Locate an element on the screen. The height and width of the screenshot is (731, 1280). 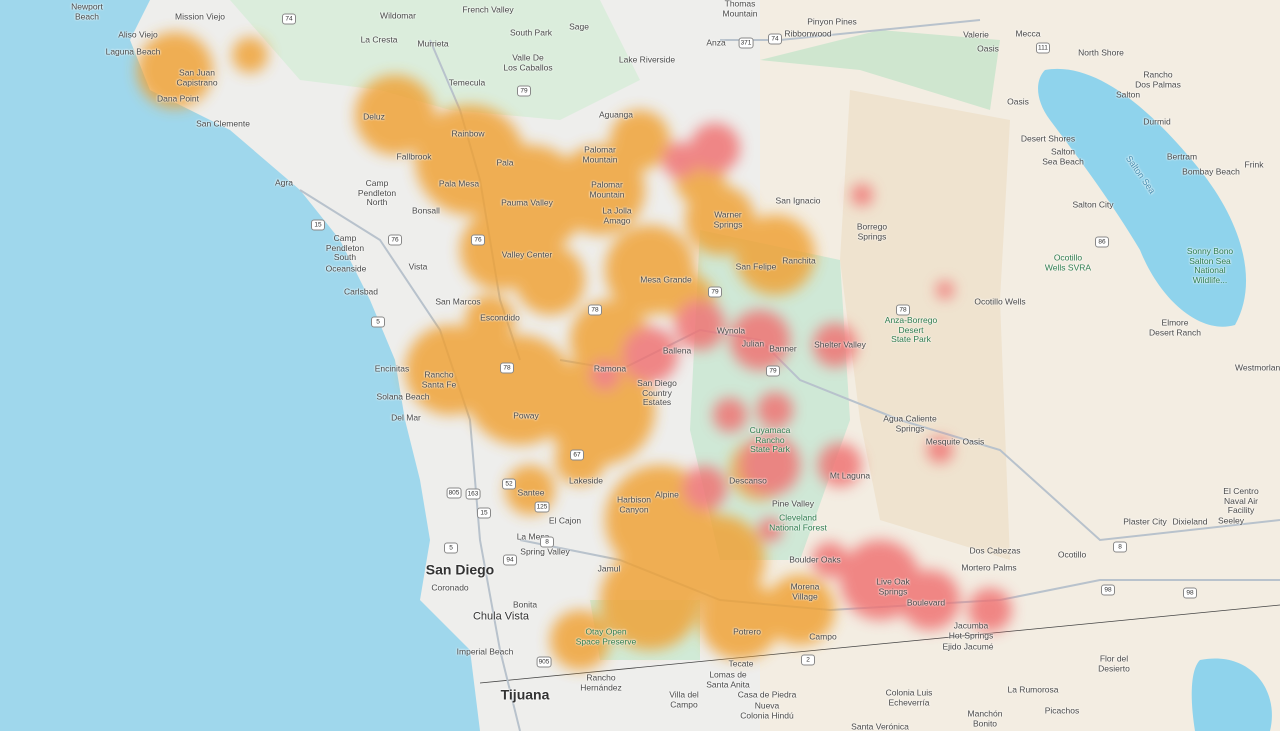
place-label: Encinitas is located at coordinates (392, 368).